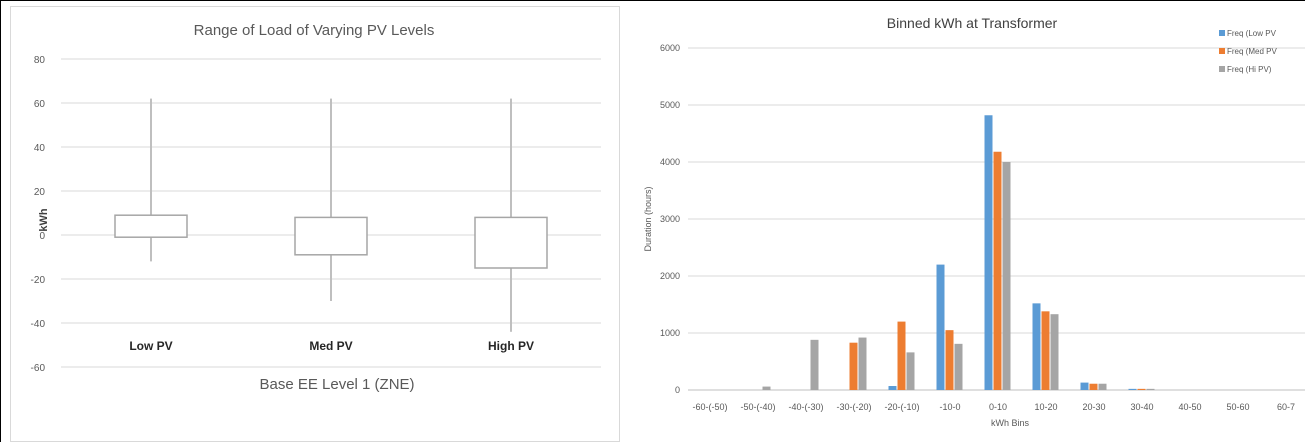 This screenshot has width=1305, height=443. I want to click on bar-x-tick-label: 30-40, so click(1141, 407).